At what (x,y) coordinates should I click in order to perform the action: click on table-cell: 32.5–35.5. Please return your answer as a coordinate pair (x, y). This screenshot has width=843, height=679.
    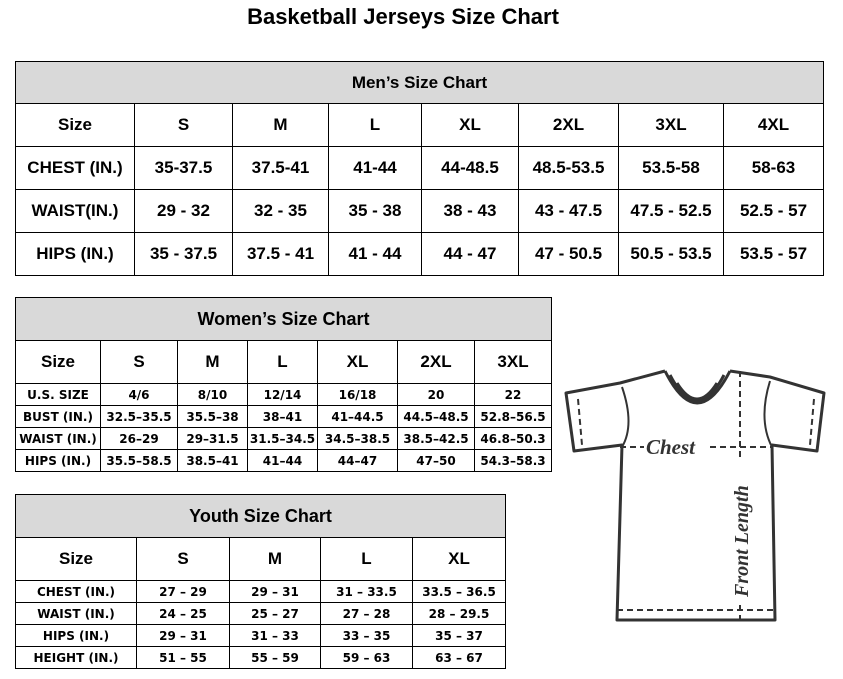
    Looking at the image, I should click on (139, 416).